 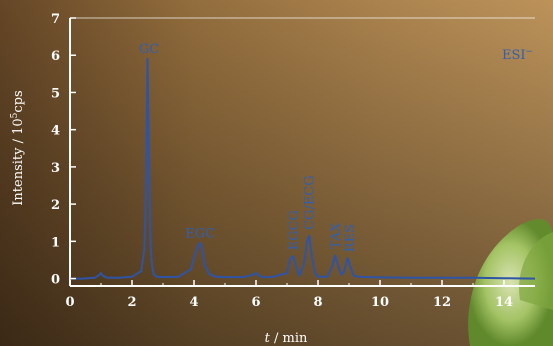 What do you see at coordinates (200, 233) in the screenshot?
I see `peak-label: EGC` at bounding box center [200, 233].